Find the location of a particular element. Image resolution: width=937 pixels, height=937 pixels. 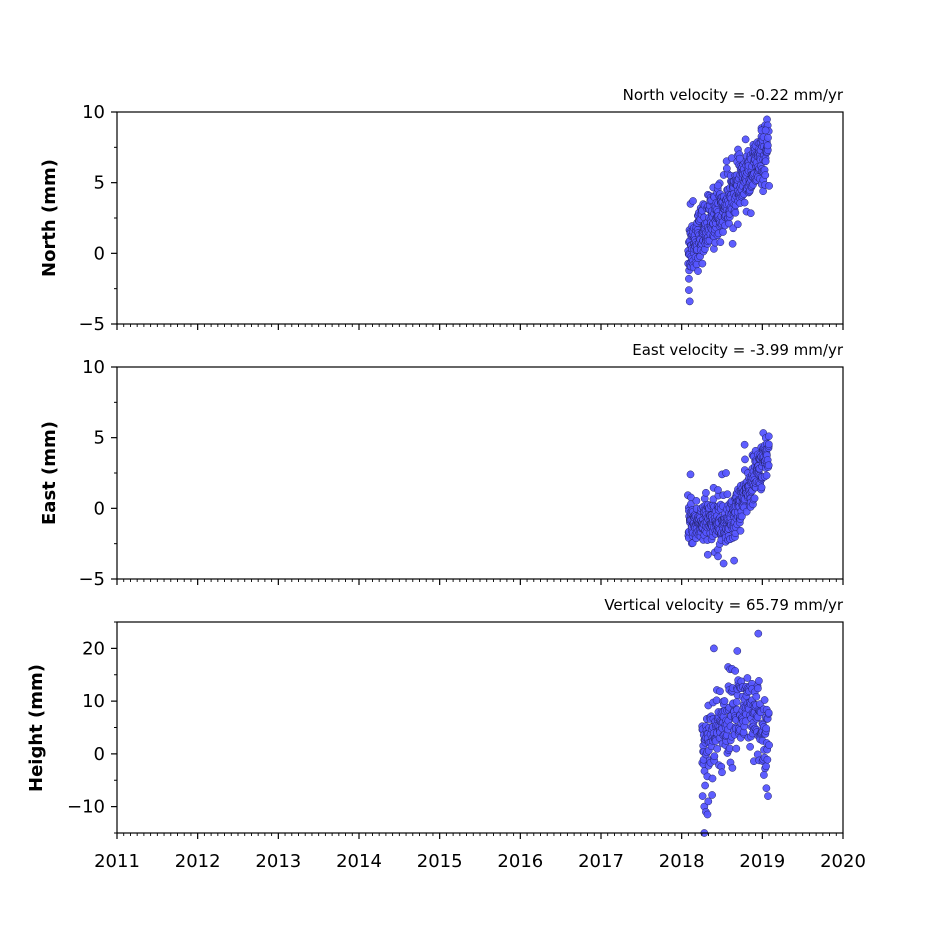

east-y-tick-label: 0 is located at coordinates (99, 508).